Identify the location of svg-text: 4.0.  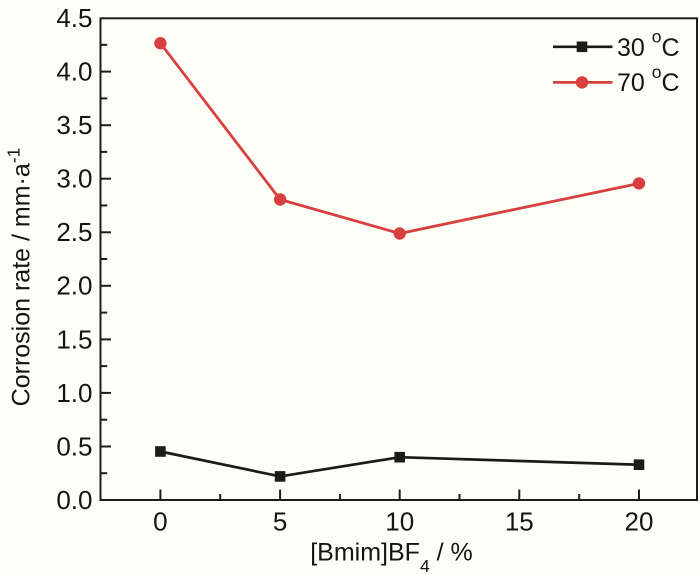
(74, 72).